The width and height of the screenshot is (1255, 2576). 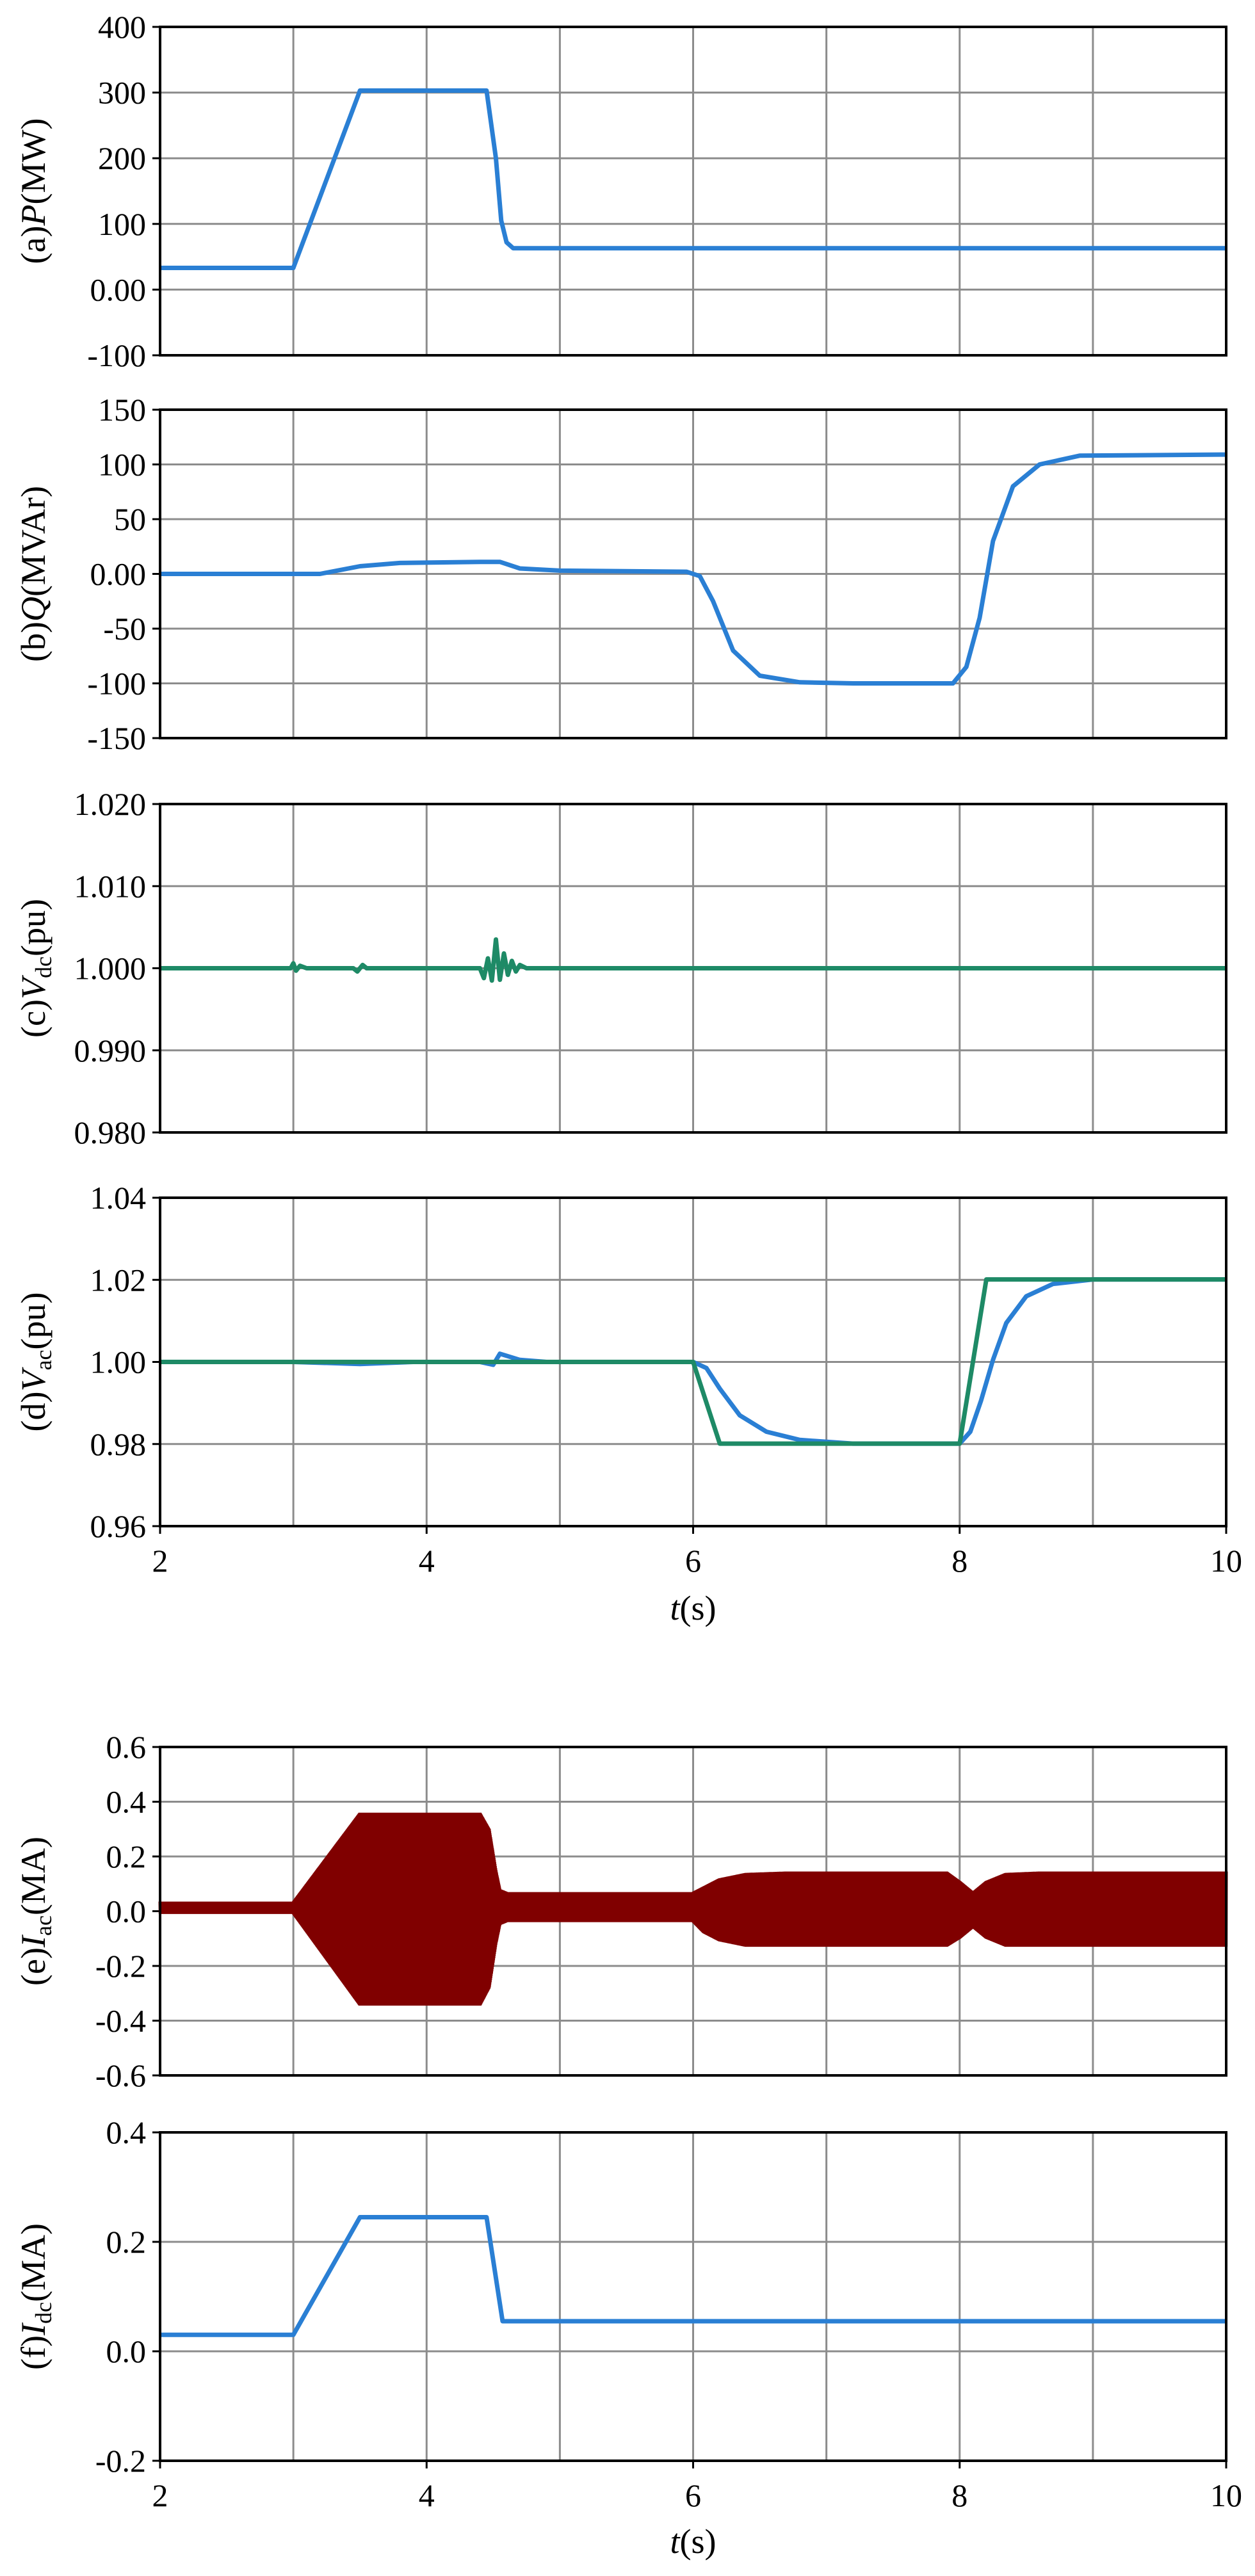 What do you see at coordinates (118, 1526) in the screenshot?
I see `y-tick-label: 0.96` at bounding box center [118, 1526].